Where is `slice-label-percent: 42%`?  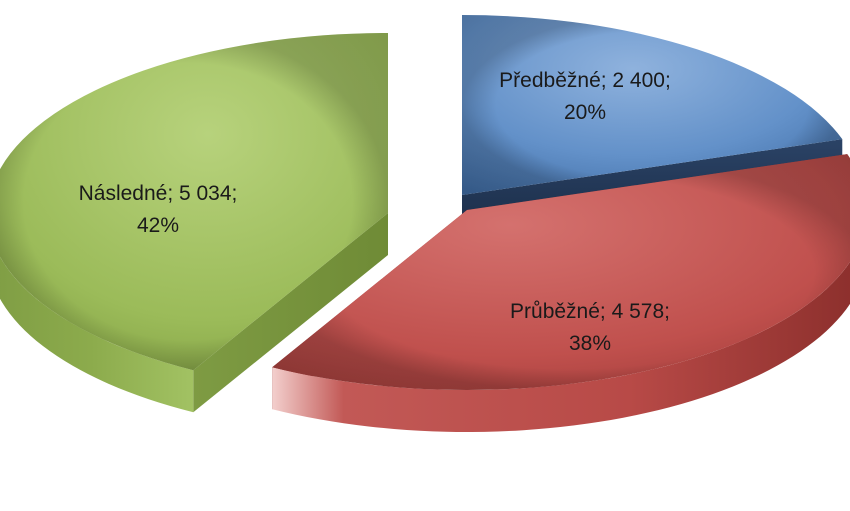 slice-label-percent: 42% is located at coordinates (158, 225).